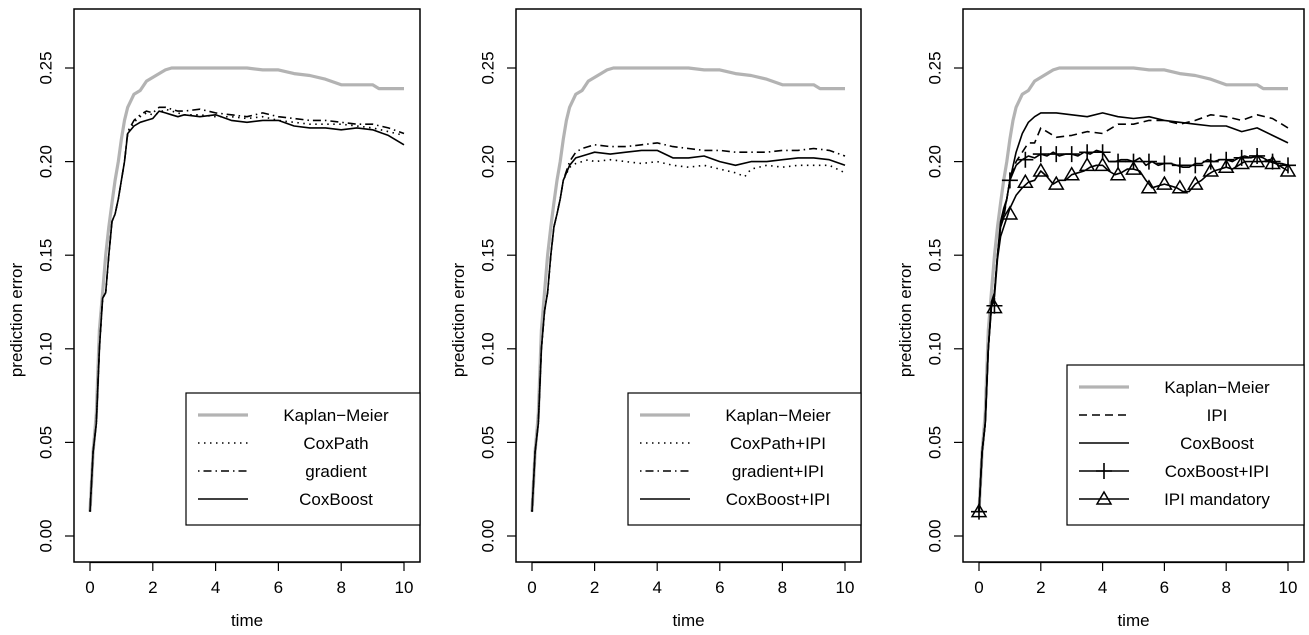  What do you see at coordinates (303, 459) in the screenshot?
I see `legend: Kaplan−Meier CoxPath gradient CoxBoost` at bounding box center [303, 459].